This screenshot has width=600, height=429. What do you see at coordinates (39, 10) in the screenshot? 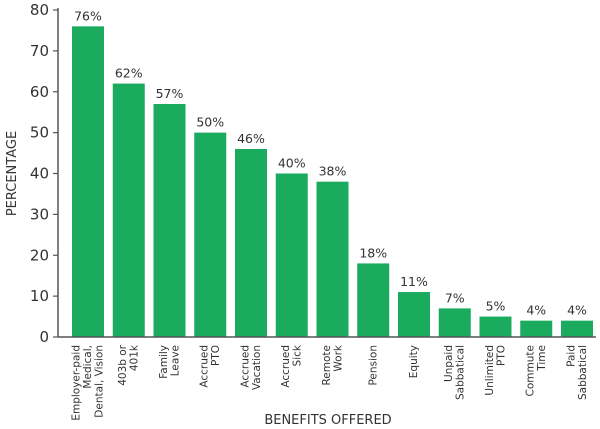
I see `y-tick-label: 80` at bounding box center [39, 10].